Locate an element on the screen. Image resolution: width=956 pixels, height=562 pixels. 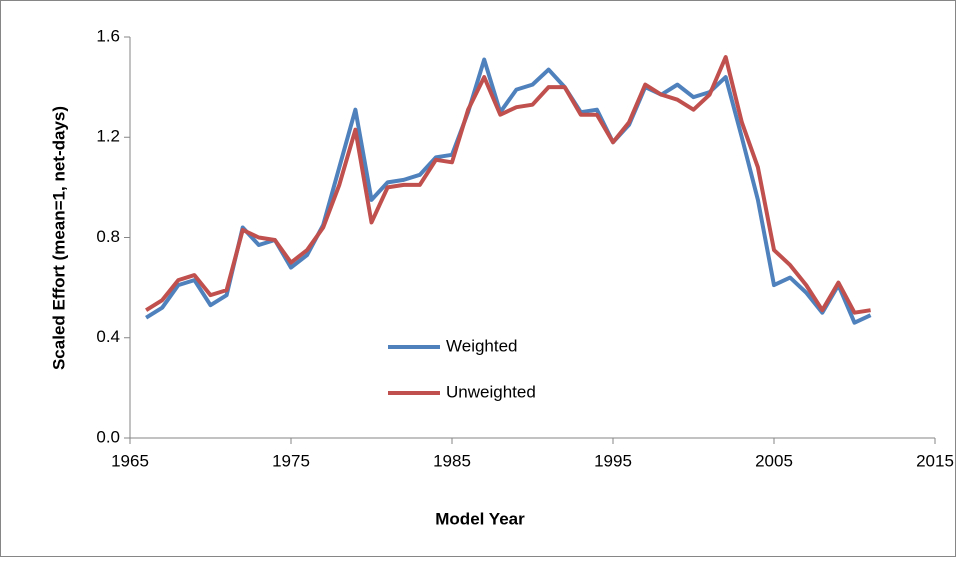
y-tick-label: 0.0 is located at coordinates (108, 436).